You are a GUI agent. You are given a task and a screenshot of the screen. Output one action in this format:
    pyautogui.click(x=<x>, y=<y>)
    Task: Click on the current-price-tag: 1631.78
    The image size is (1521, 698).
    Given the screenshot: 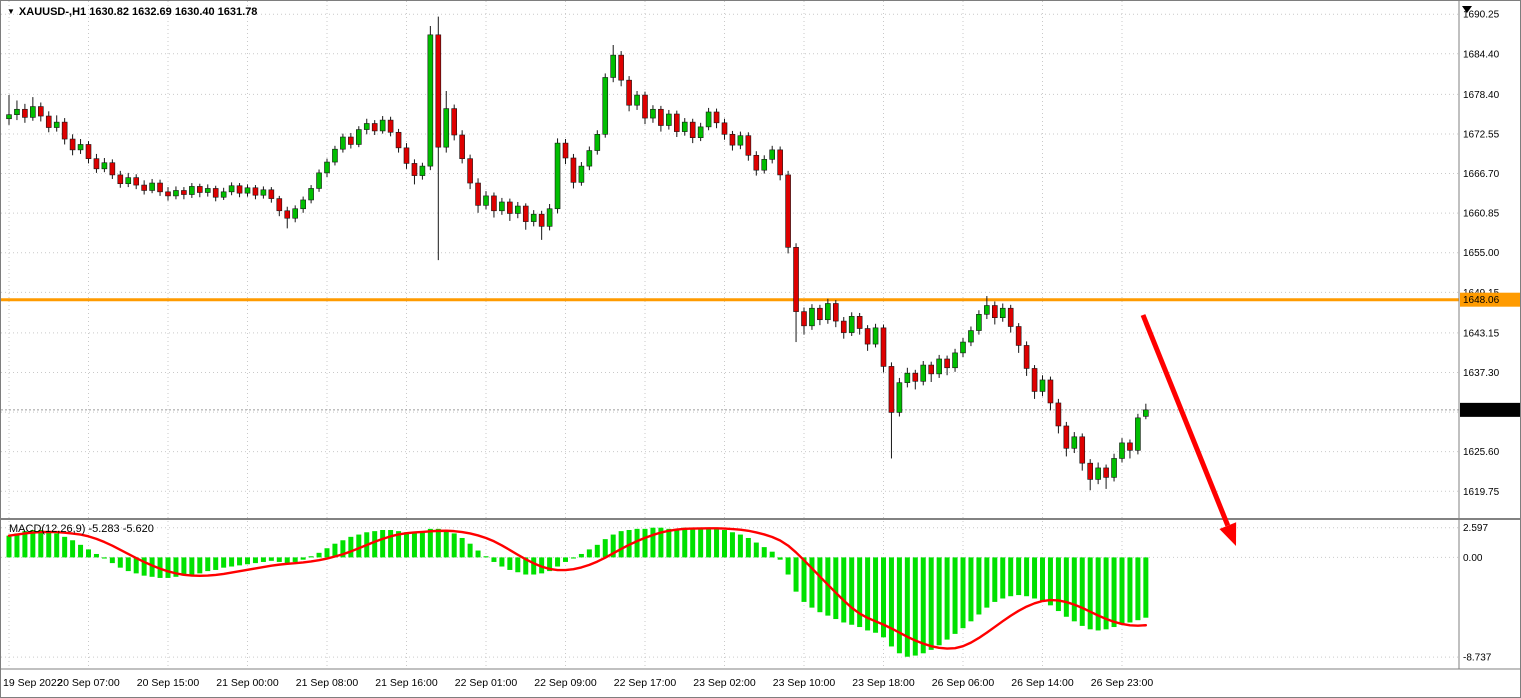 What is the action you would take?
    pyautogui.click(x=1490, y=409)
    